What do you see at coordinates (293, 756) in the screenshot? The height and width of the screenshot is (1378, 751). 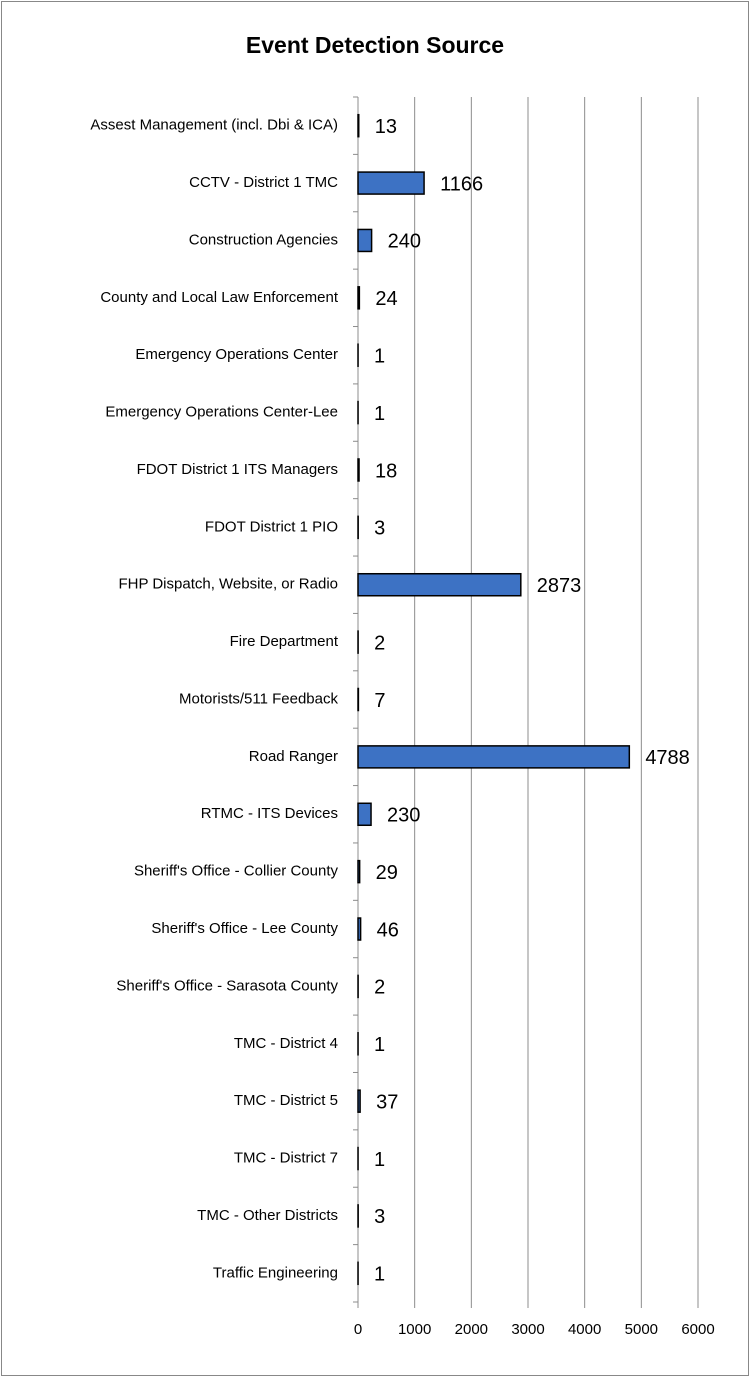 I see `y-tick-label: Road Ranger` at bounding box center [293, 756].